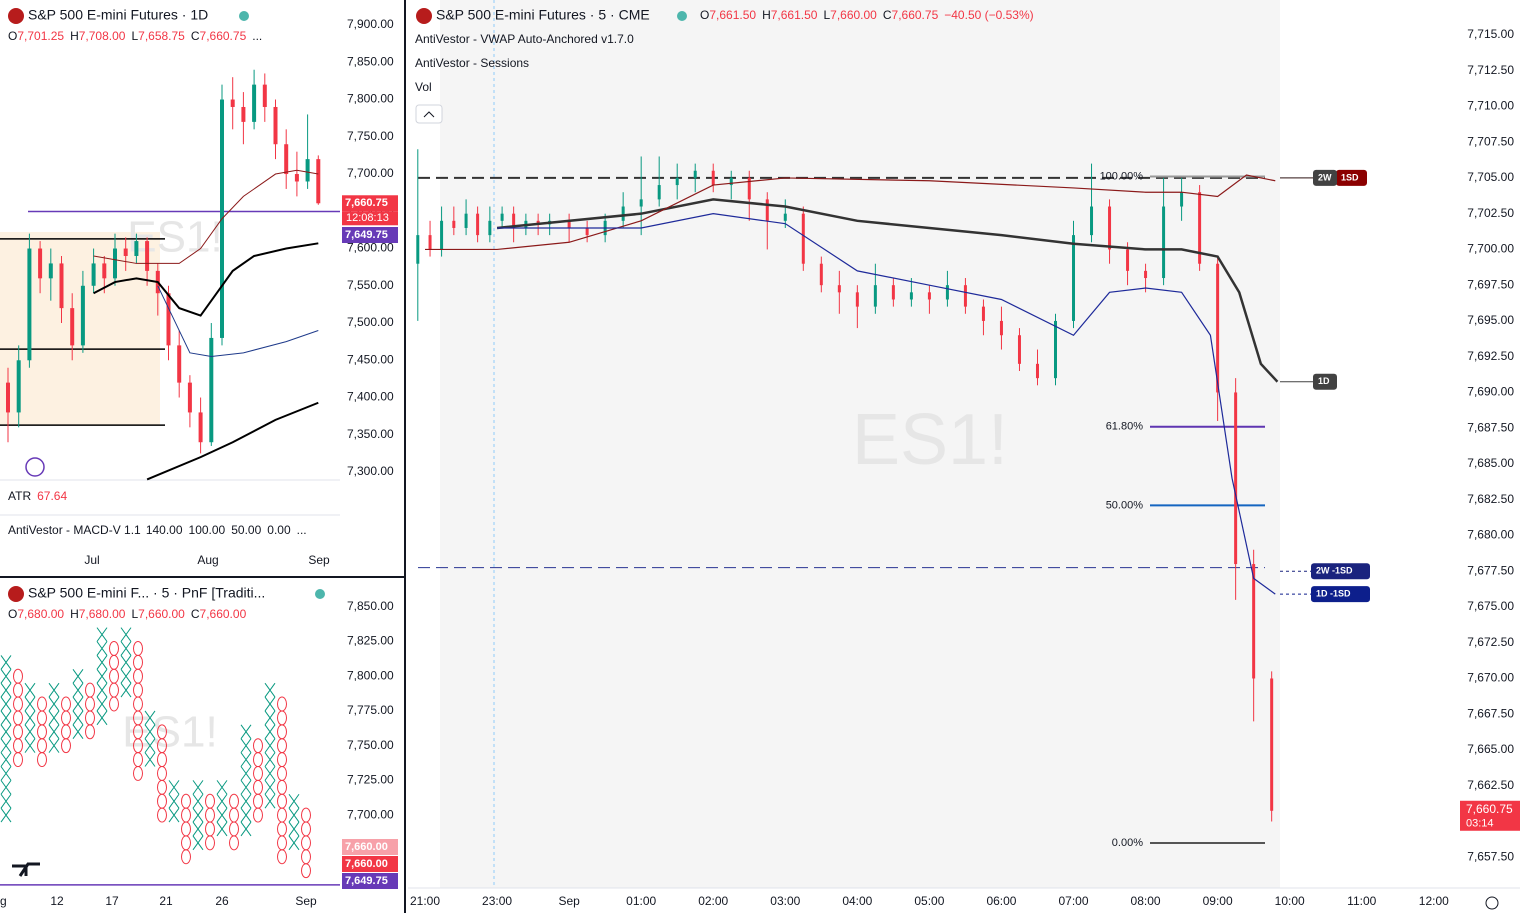  I want to click on x-tick-label: 11:00, so click(1361, 901).